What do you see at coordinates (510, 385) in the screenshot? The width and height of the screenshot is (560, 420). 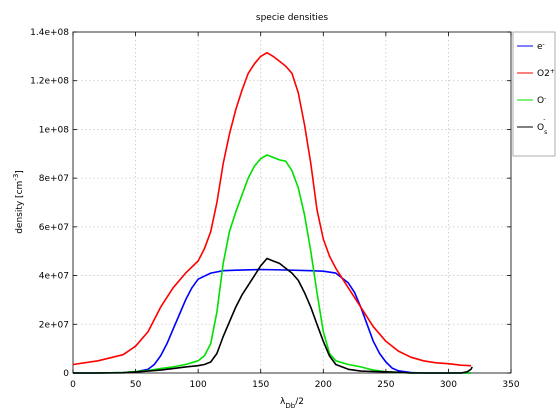 I see `x-tick-label: 350` at bounding box center [510, 385].